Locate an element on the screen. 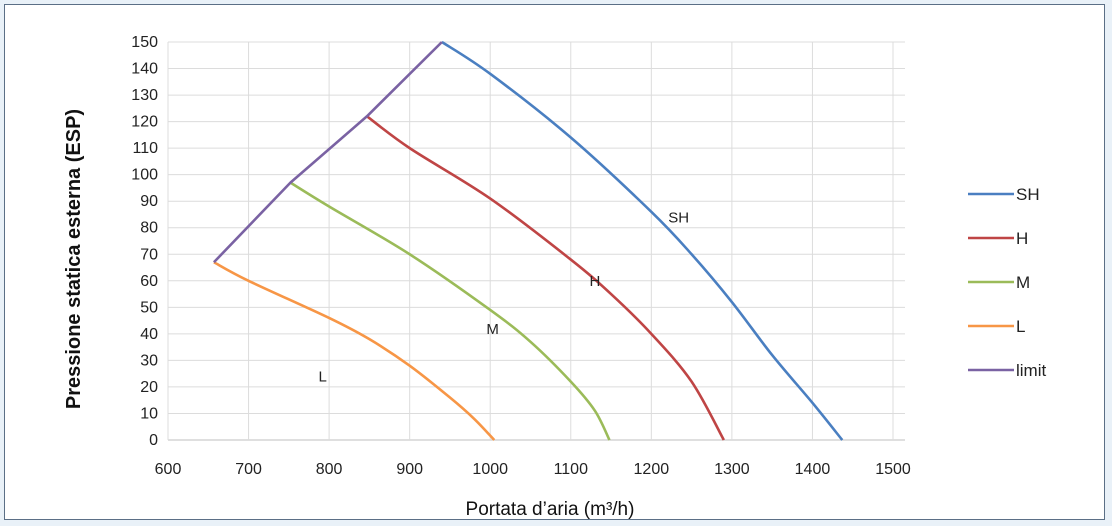 The image size is (1112, 526). y-tick-label: 30 is located at coordinates (149, 360).